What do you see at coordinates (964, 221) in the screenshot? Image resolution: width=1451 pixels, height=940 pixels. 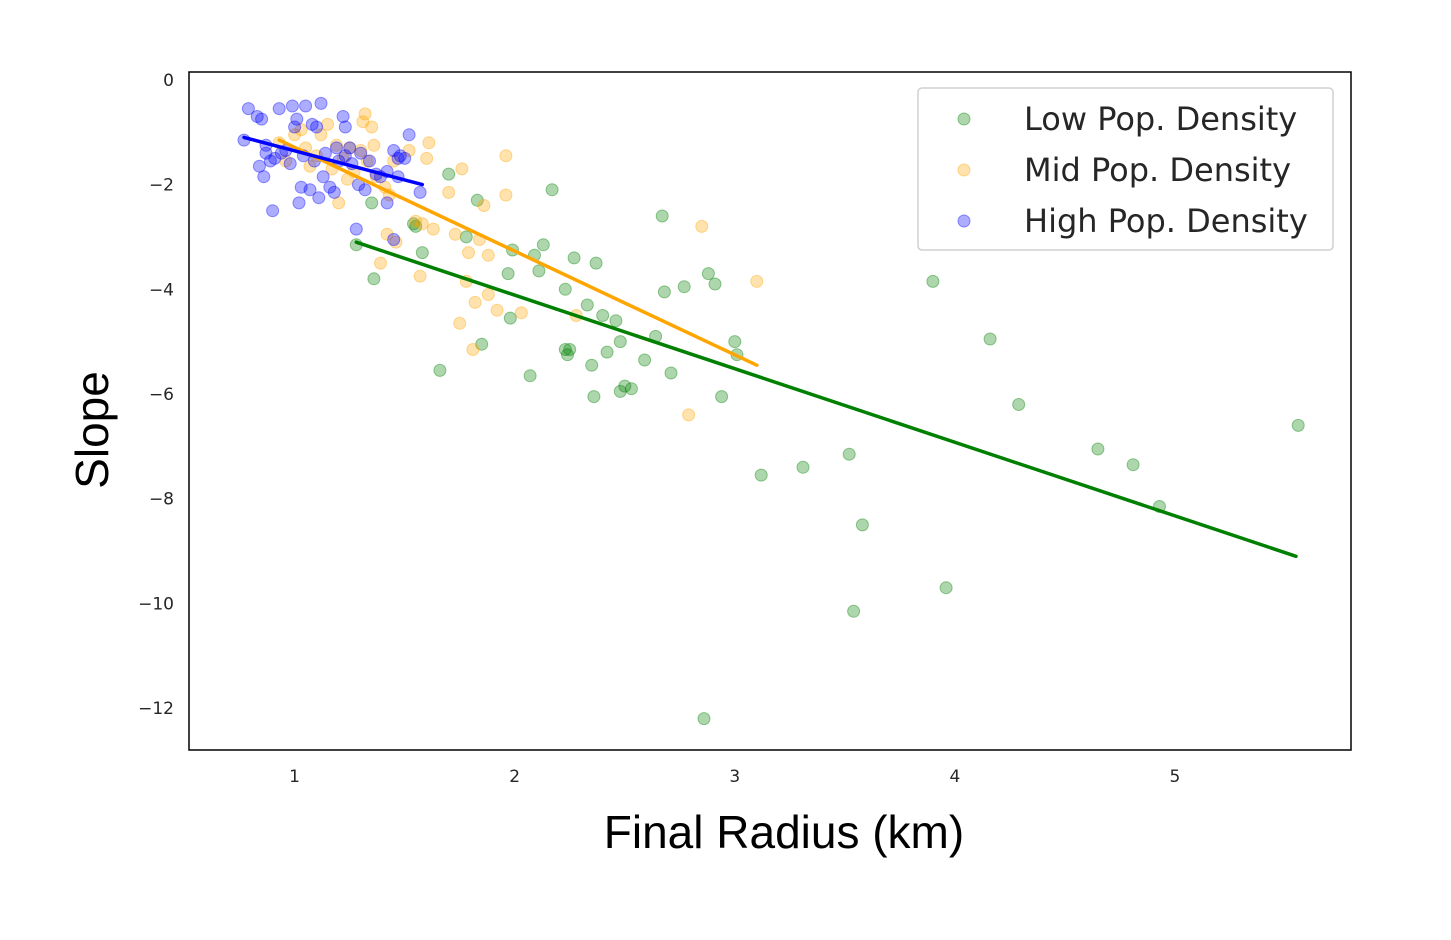 I see `legend-marker-high-pop-density` at bounding box center [964, 221].